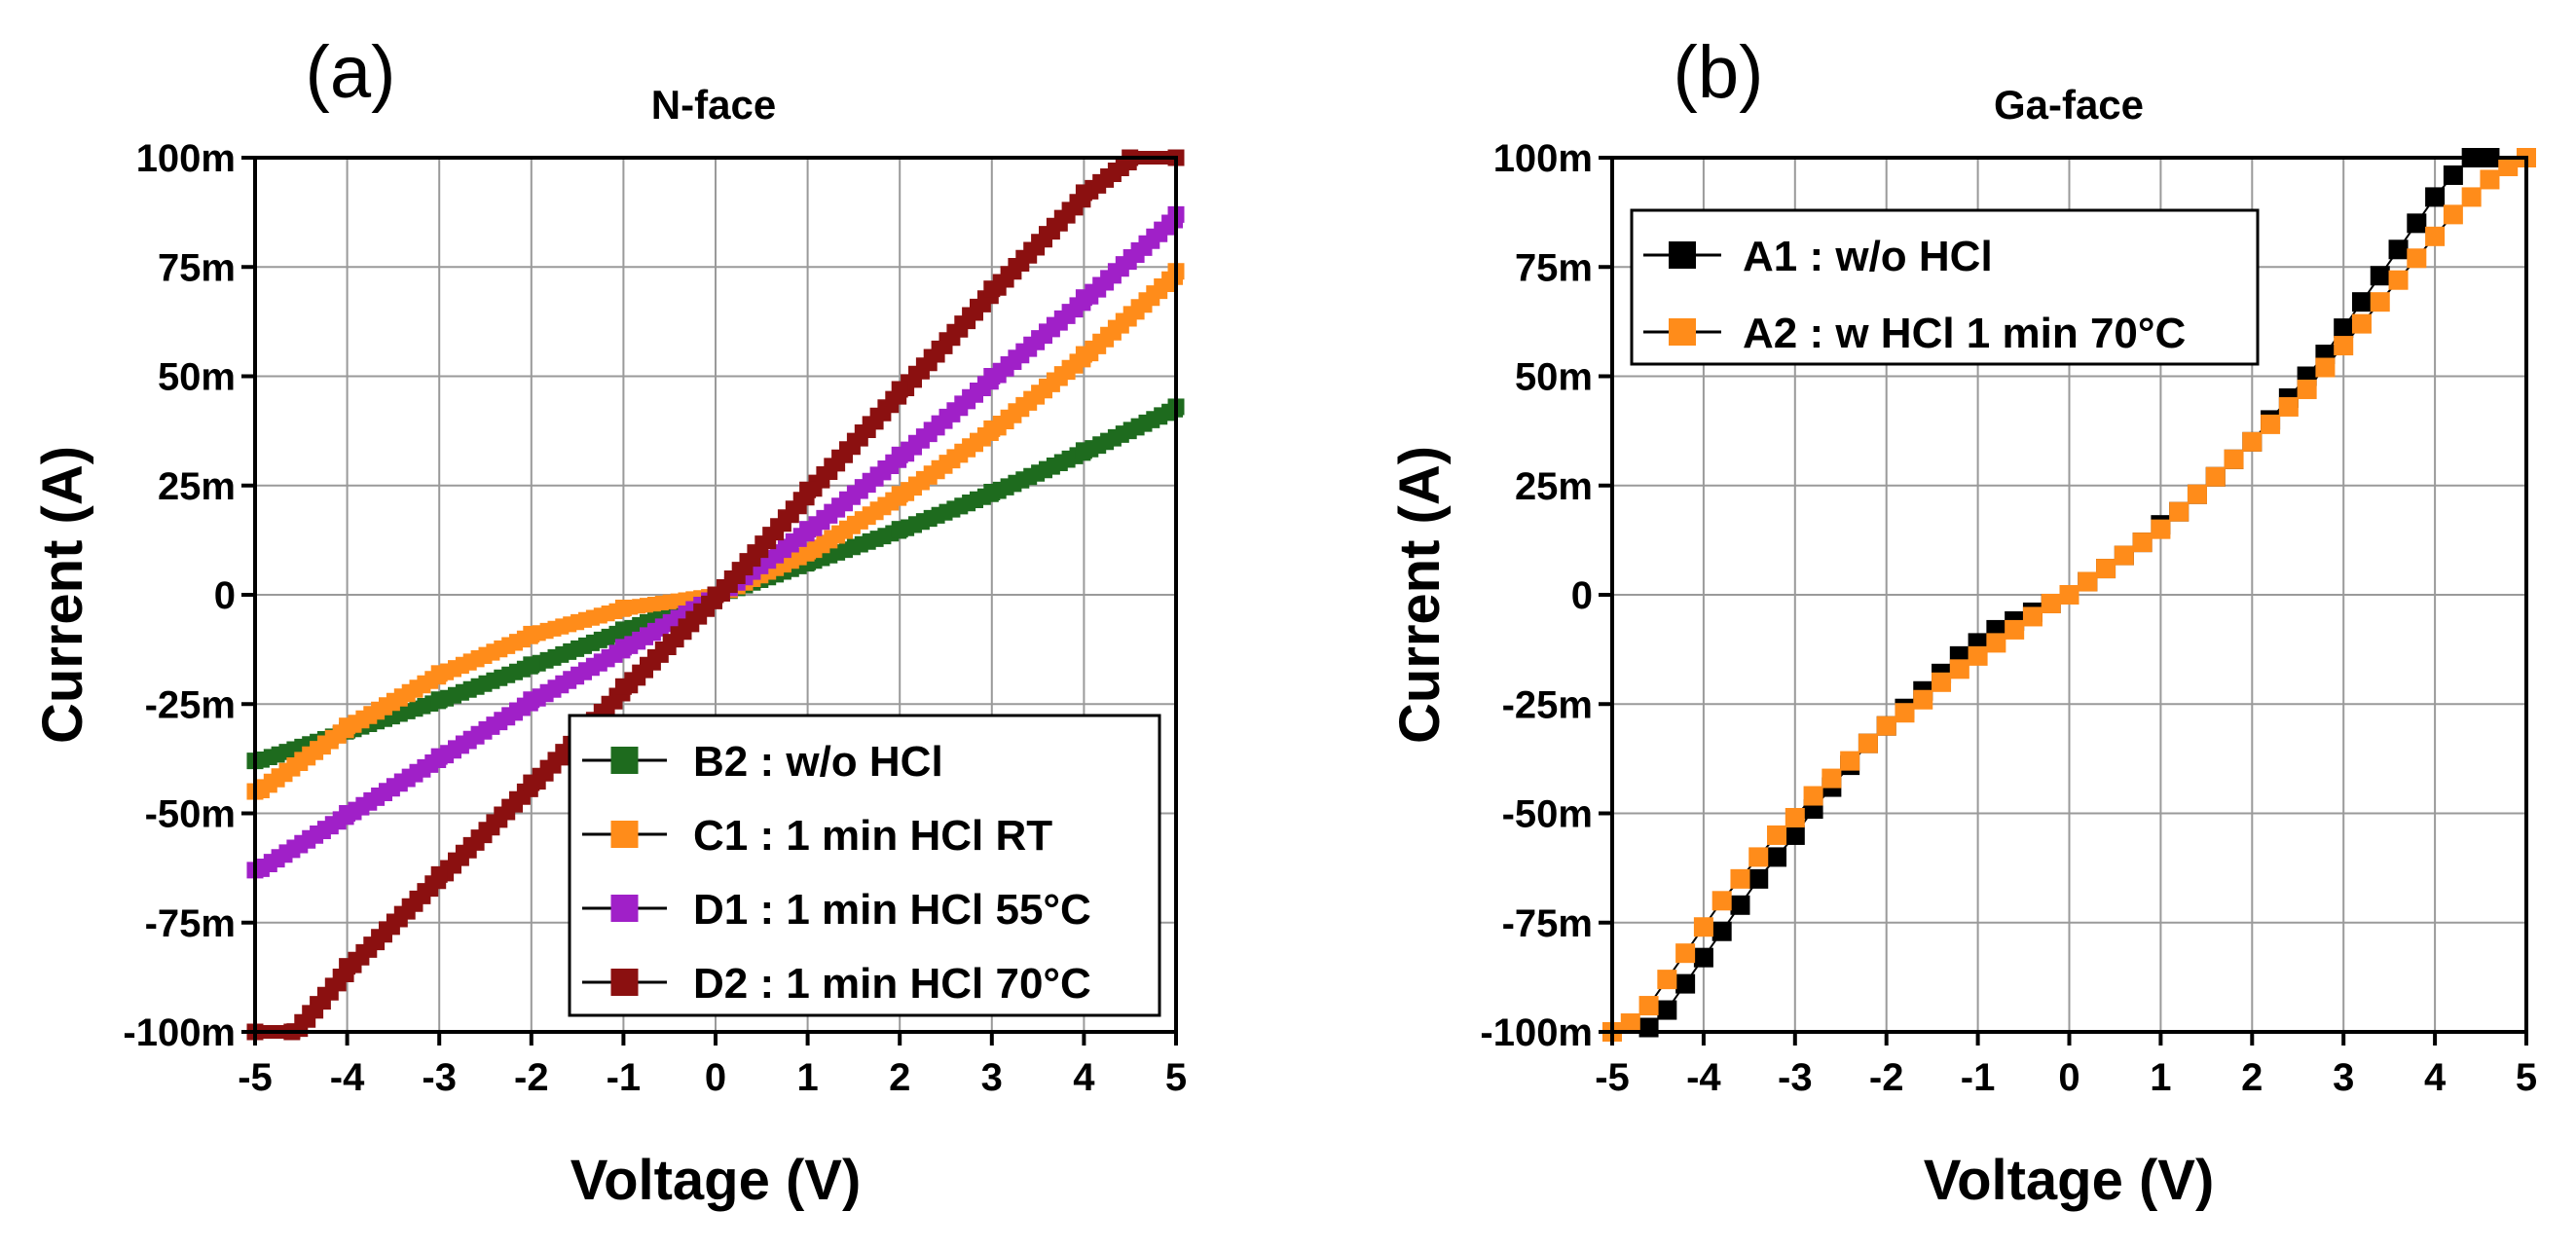 Image resolution: width=2576 pixels, height=1248 pixels. I want to click on panel-b-y-tick-label-7: 75m, so click(1554, 267).